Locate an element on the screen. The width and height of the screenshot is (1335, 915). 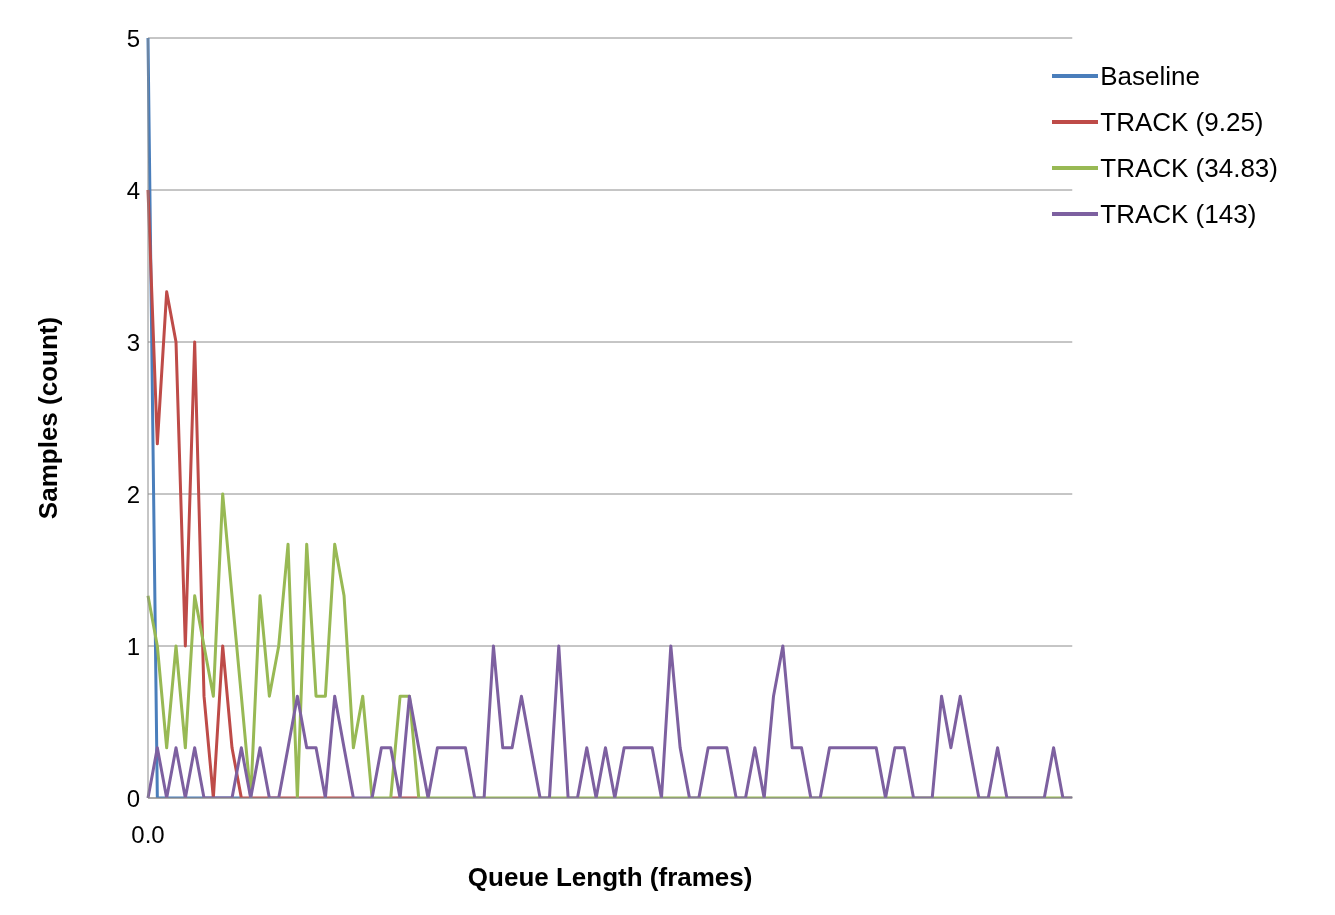
legend-label: TRACK (9.25) is located at coordinates (1182, 122).